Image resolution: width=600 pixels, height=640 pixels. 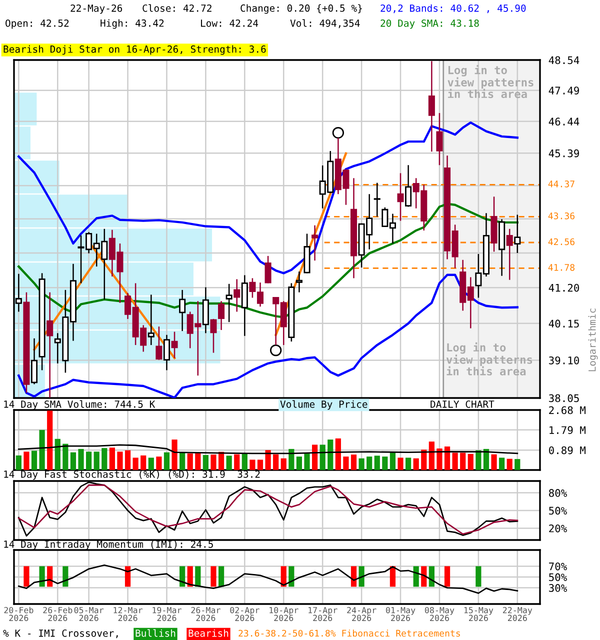 What do you see at coordinates (284, 614) in the screenshot?
I see `x-tick-label: 10-Apr 2026` at bounding box center [284, 614].